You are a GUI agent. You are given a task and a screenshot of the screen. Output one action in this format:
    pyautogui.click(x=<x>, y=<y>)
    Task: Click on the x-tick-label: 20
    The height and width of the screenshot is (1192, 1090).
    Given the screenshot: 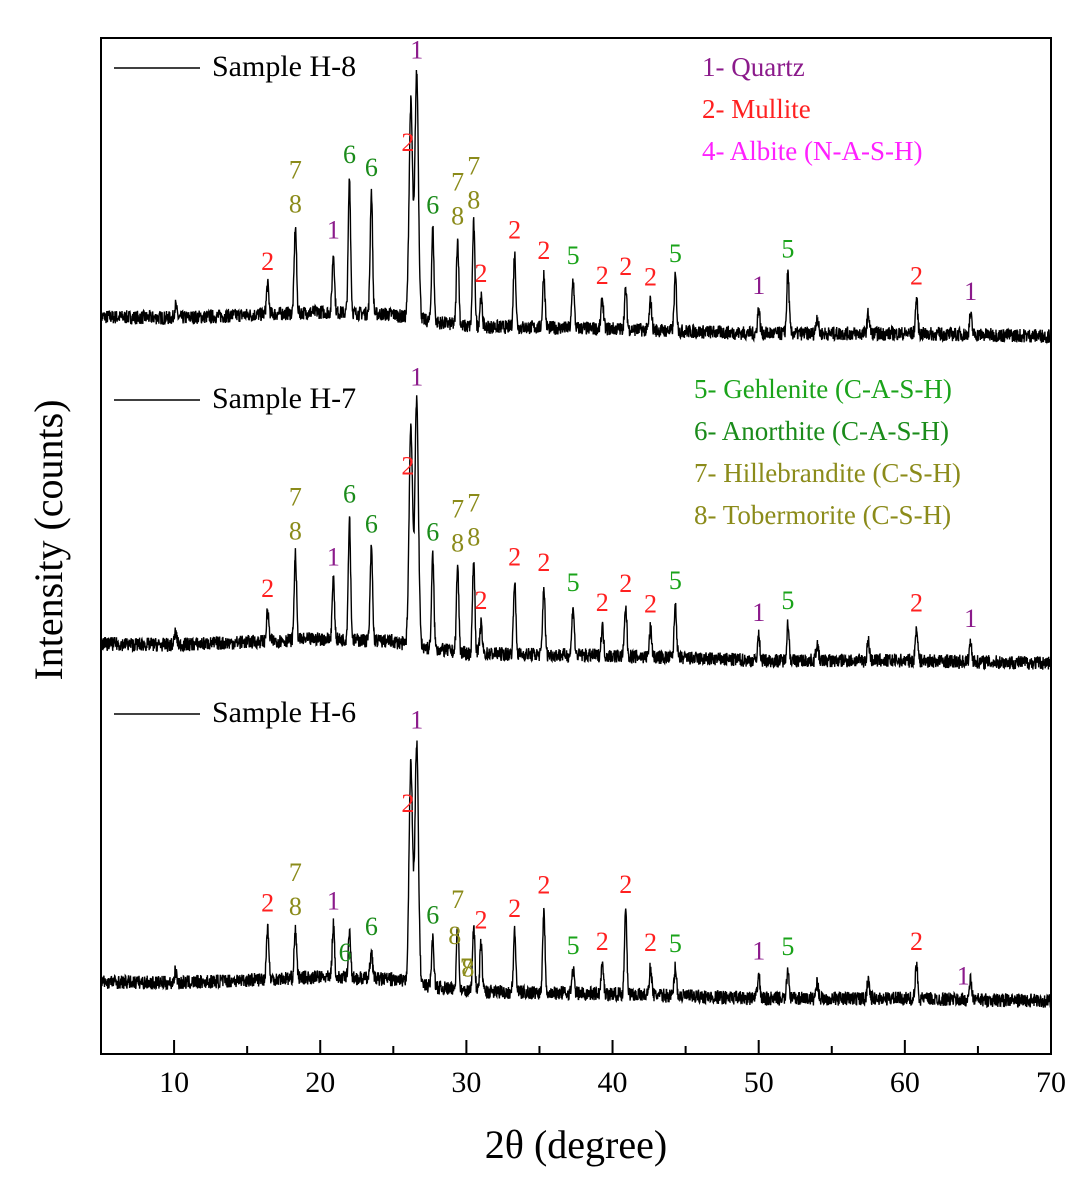 What is the action you would take?
    pyautogui.click(x=320, y=1082)
    